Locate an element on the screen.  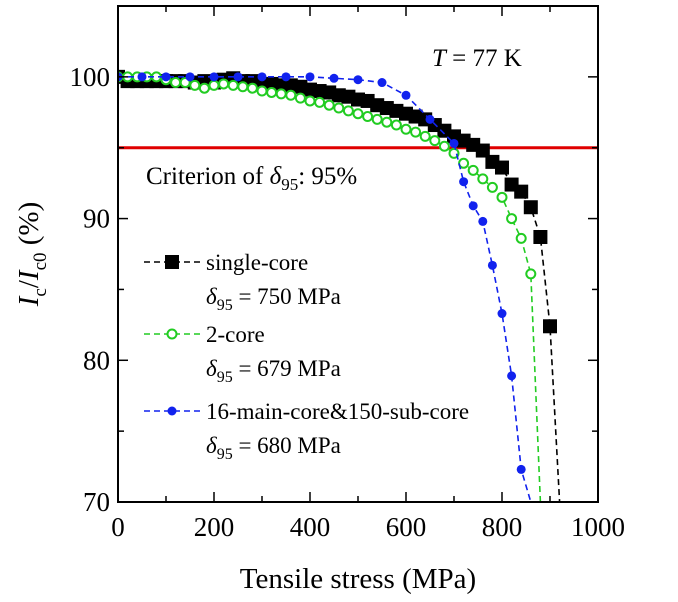
x-tick-label: 0 is located at coordinates (118, 527).